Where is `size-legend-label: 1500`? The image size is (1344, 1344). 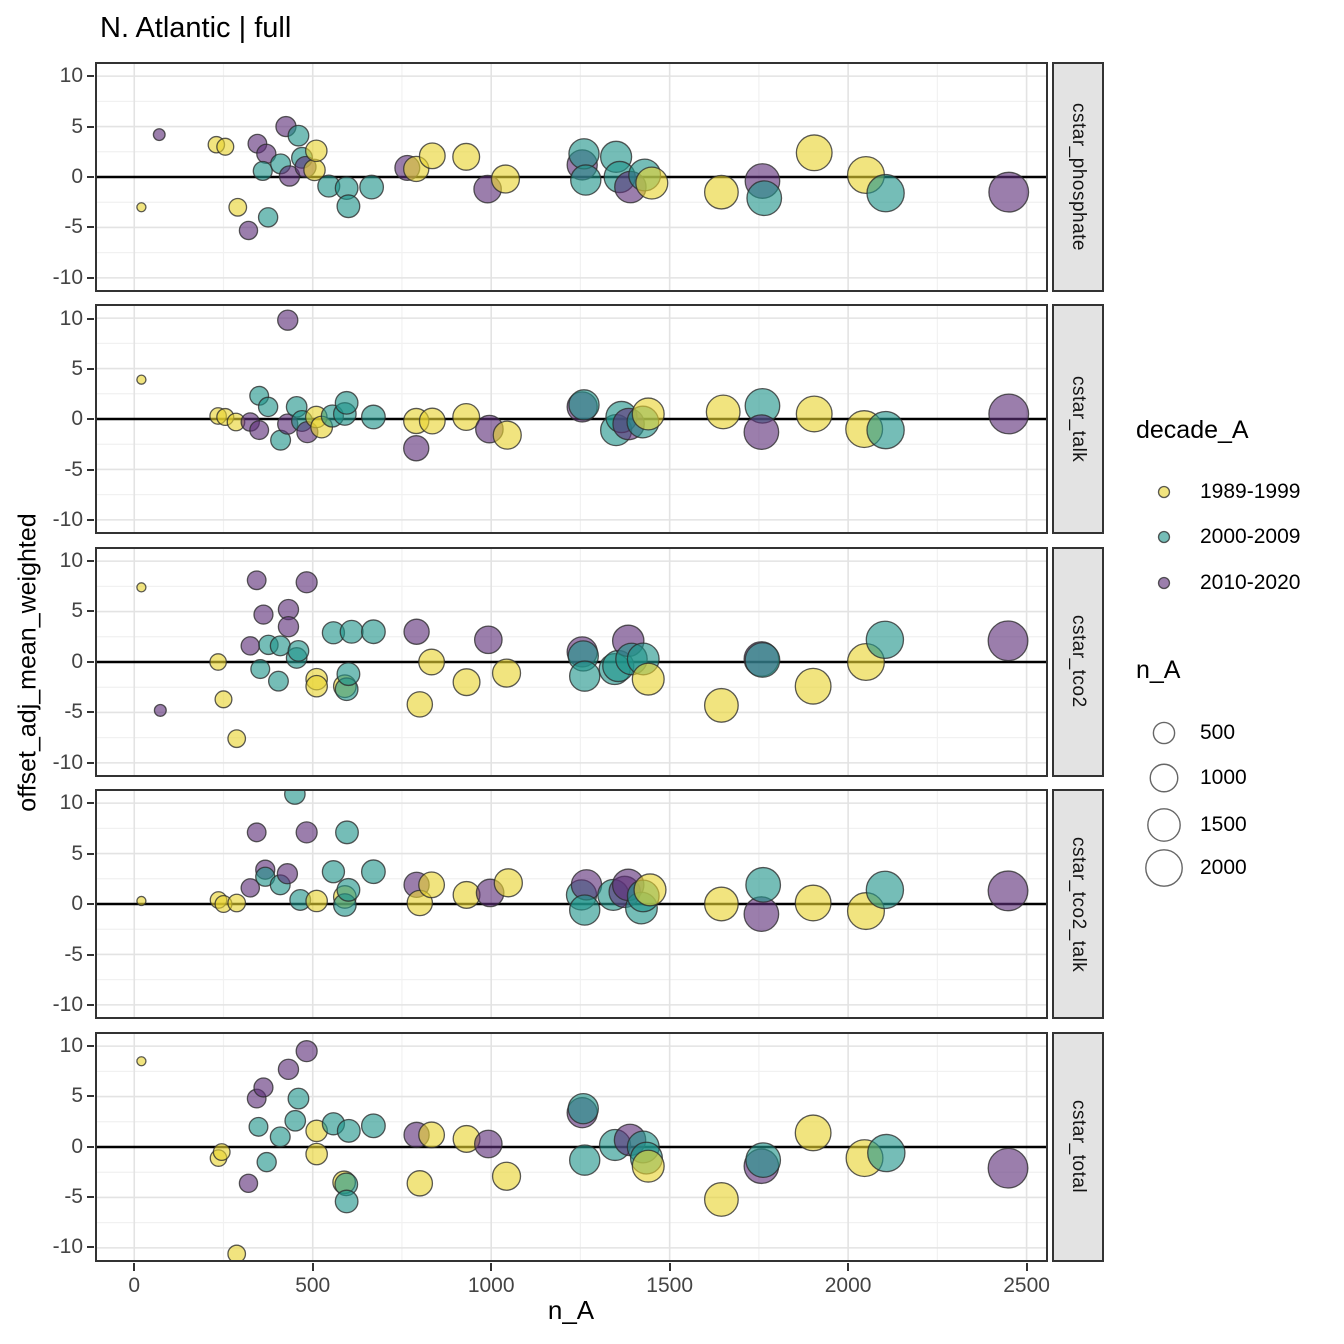 size-legend-label: 1500 is located at coordinates (1223, 824).